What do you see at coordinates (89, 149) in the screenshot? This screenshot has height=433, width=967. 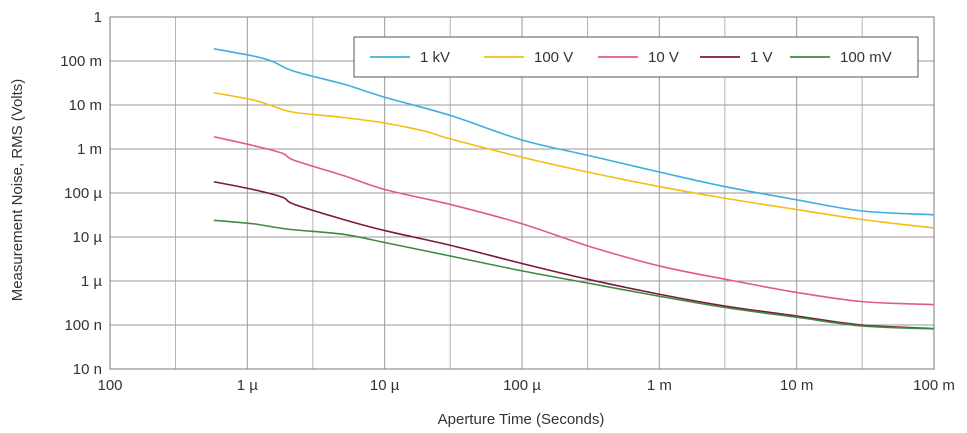 I see `y-tick-label: 1 m` at bounding box center [89, 149].